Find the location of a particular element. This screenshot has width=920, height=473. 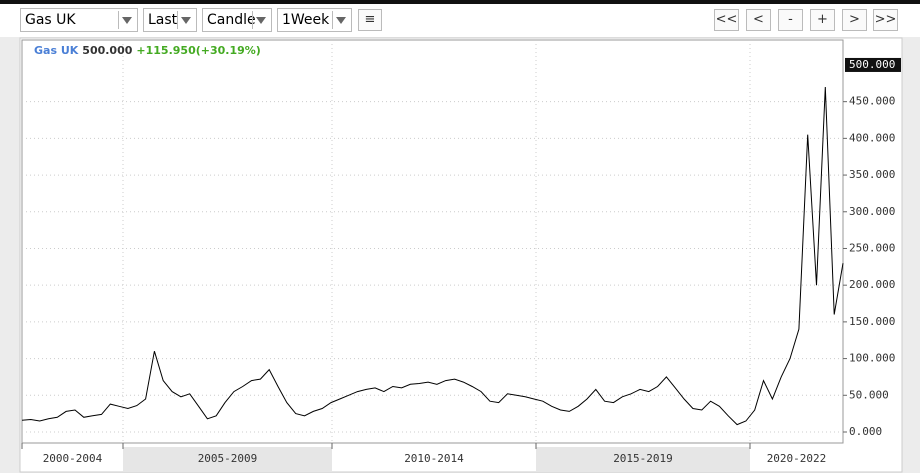

last-value: 500.000 is located at coordinates (107, 50).